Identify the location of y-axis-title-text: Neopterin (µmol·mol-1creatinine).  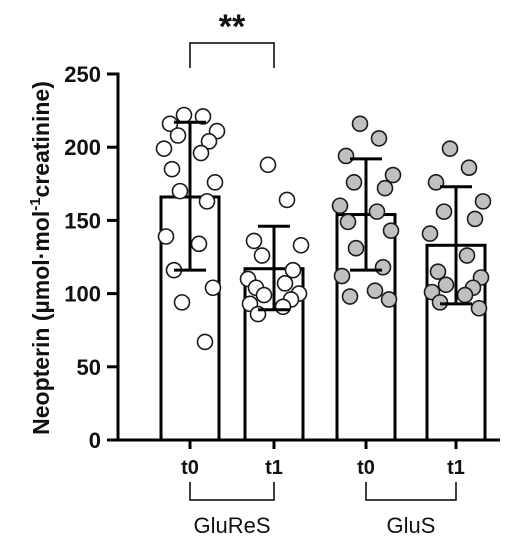
(40, 258).